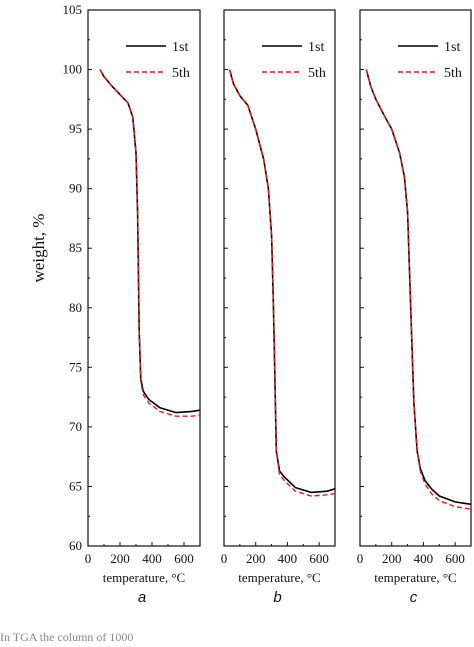 The width and height of the screenshot is (474, 647). I want to click on figure-caption: In TGA the column of 1000, so click(67, 637).